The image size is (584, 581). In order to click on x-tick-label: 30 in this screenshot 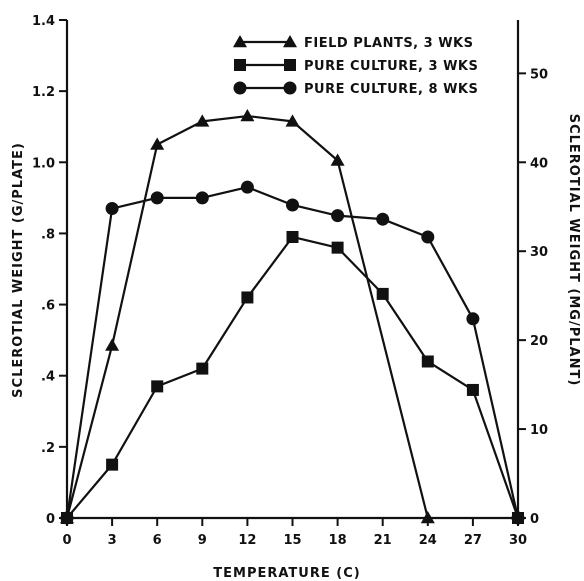, I will do `click(518, 540)`.